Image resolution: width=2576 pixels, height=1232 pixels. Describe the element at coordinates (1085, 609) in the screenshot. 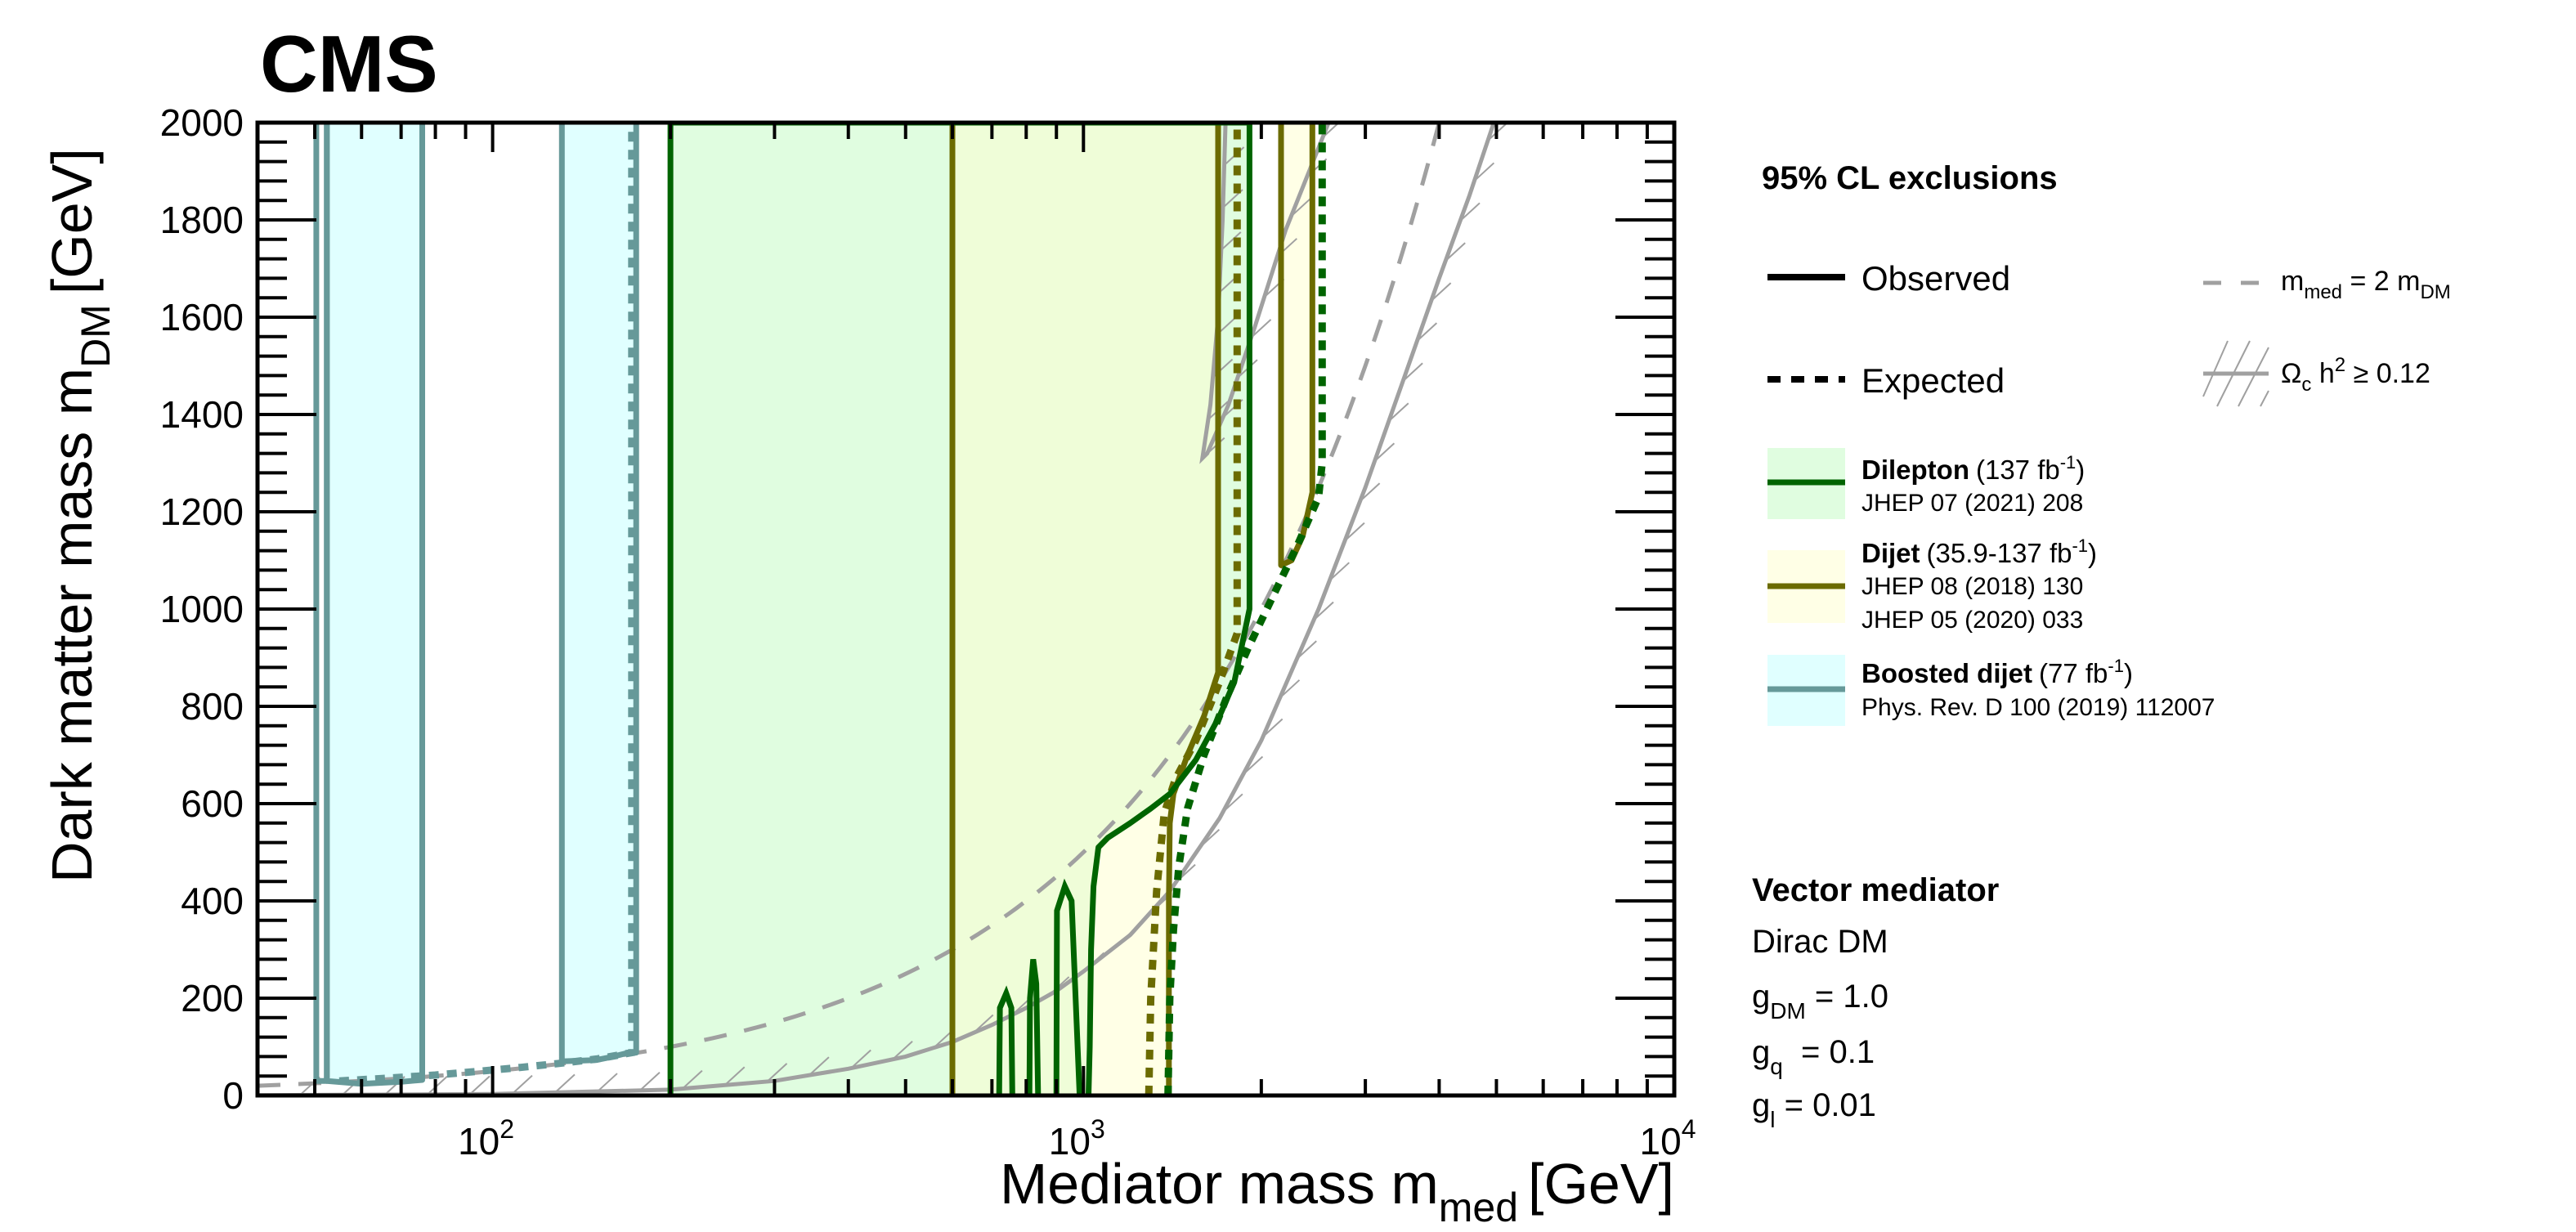

I see `overlap-fill` at that location.